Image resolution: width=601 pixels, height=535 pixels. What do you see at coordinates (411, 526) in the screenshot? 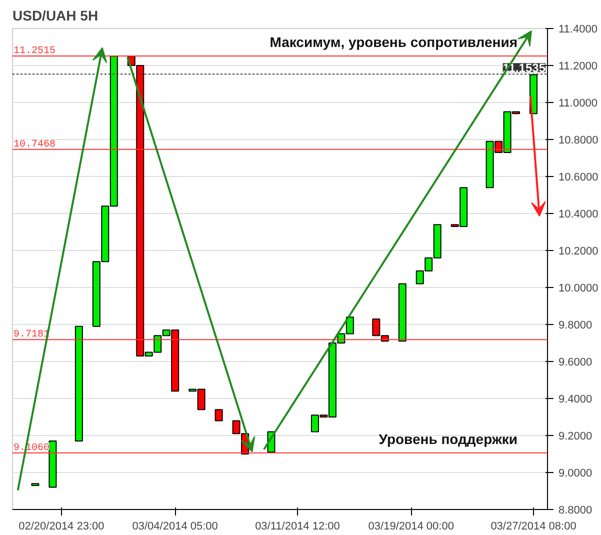
I see `x-tick-label: 03/19/2014 00:00` at bounding box center [411, 526].